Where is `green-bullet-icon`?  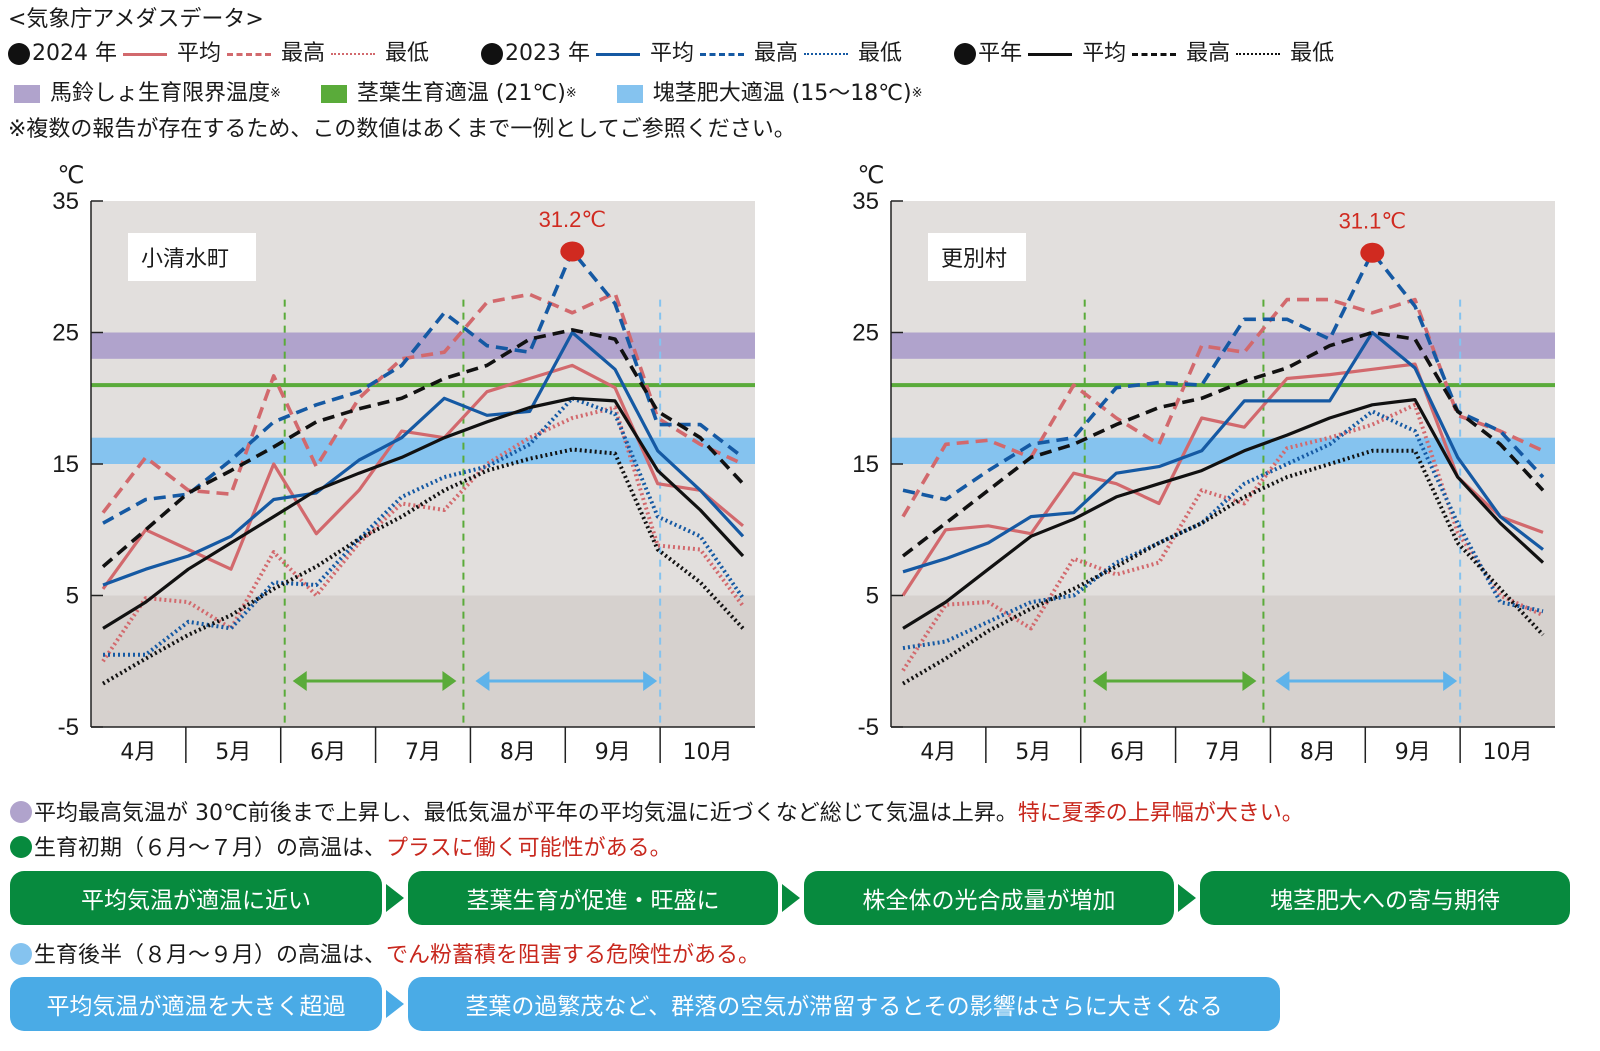 green-bullet-icon is located at coordinates (21, 847).